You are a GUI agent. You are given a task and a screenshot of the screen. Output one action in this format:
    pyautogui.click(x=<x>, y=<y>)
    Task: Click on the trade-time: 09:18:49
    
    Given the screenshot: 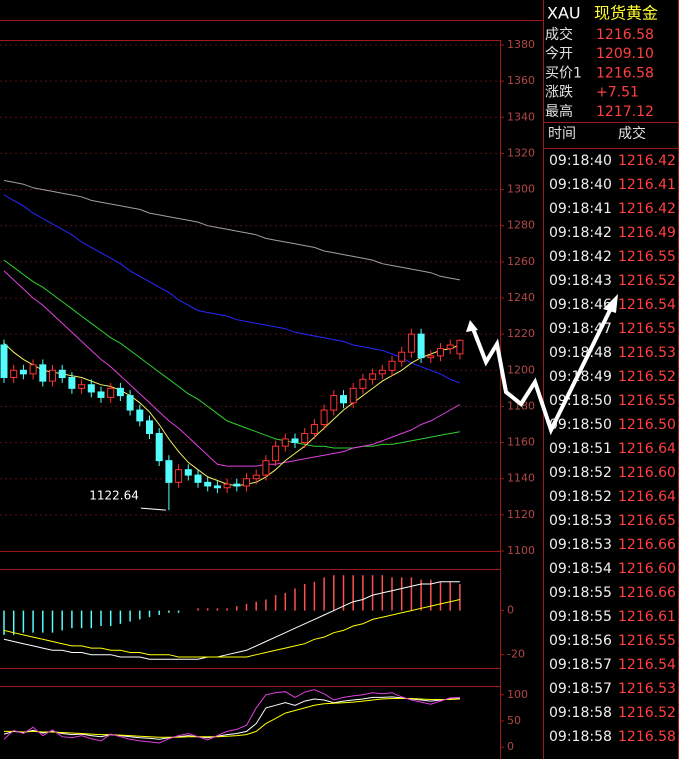 What is the action you would take?
    pyautogui.click(x=580, y=377)
    